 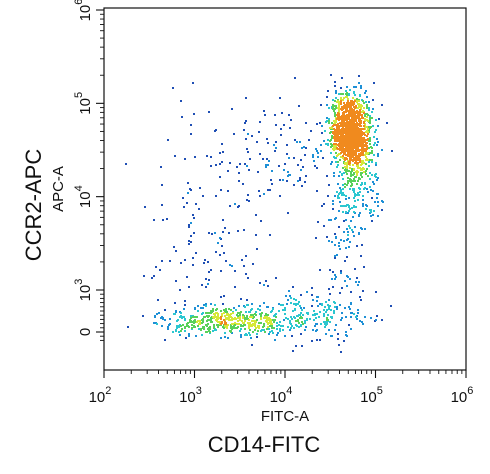 I want to click on x-tick-label: 104, so click(x=281, y=395).